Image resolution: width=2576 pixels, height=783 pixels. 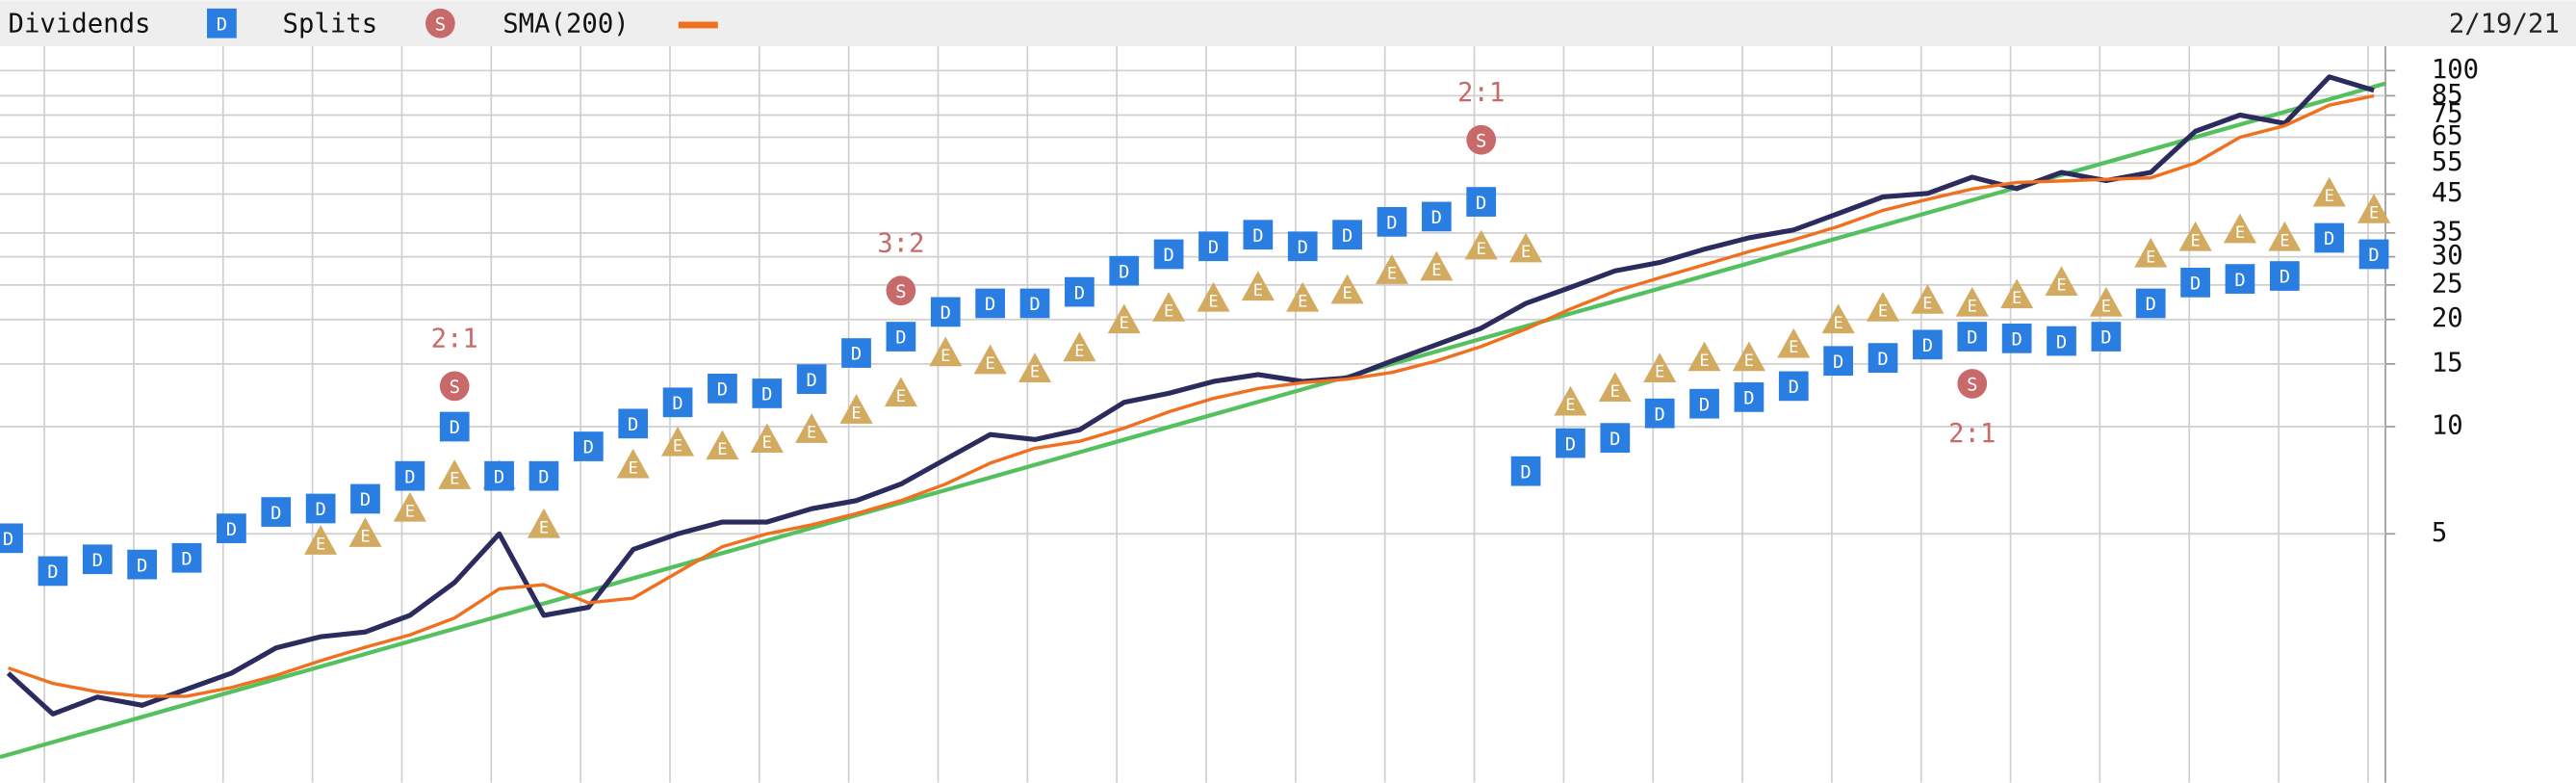 I want to click on y-tick-label: 35, so click(x=2447, y=232).